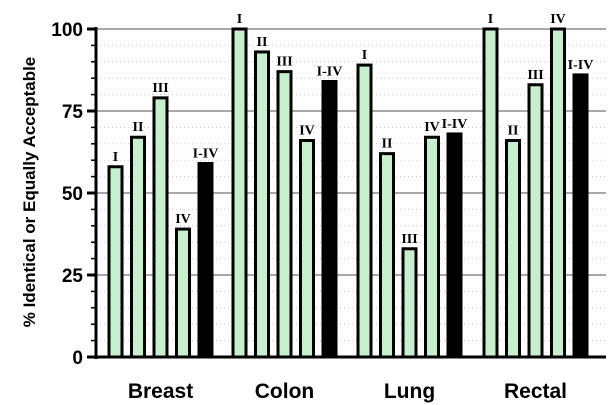 The image size is (616, 405). Describe the element at coordinates (454, 245) in the screenshot. I see `bar-lung-i-iv` at that location.